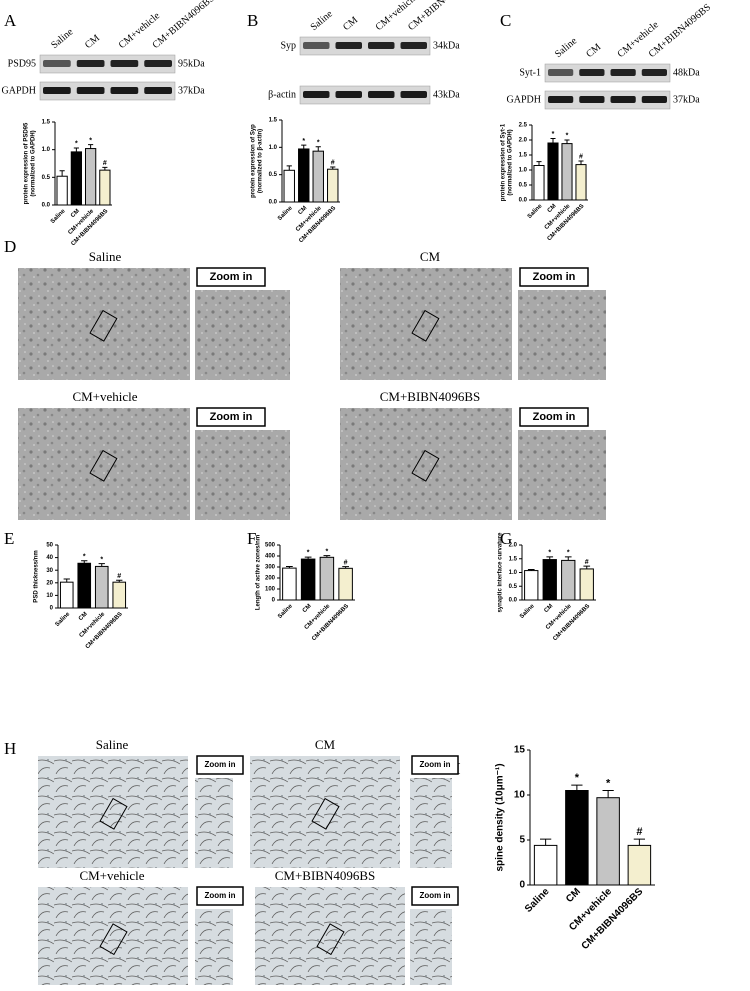 The height and width of the screenshot is (991, 750). What do you see at coordinates (191, 63) in the screenshot?
I see `size-label: 95kDa` at bounding box center [191, 63].